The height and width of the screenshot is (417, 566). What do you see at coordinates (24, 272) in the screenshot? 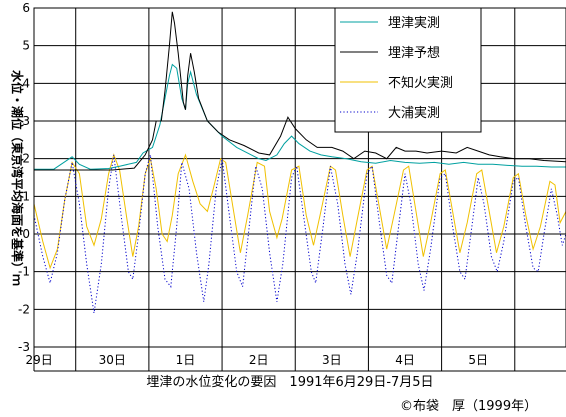
I see `y-tick-label: -1` at bounding box center [24, 272].